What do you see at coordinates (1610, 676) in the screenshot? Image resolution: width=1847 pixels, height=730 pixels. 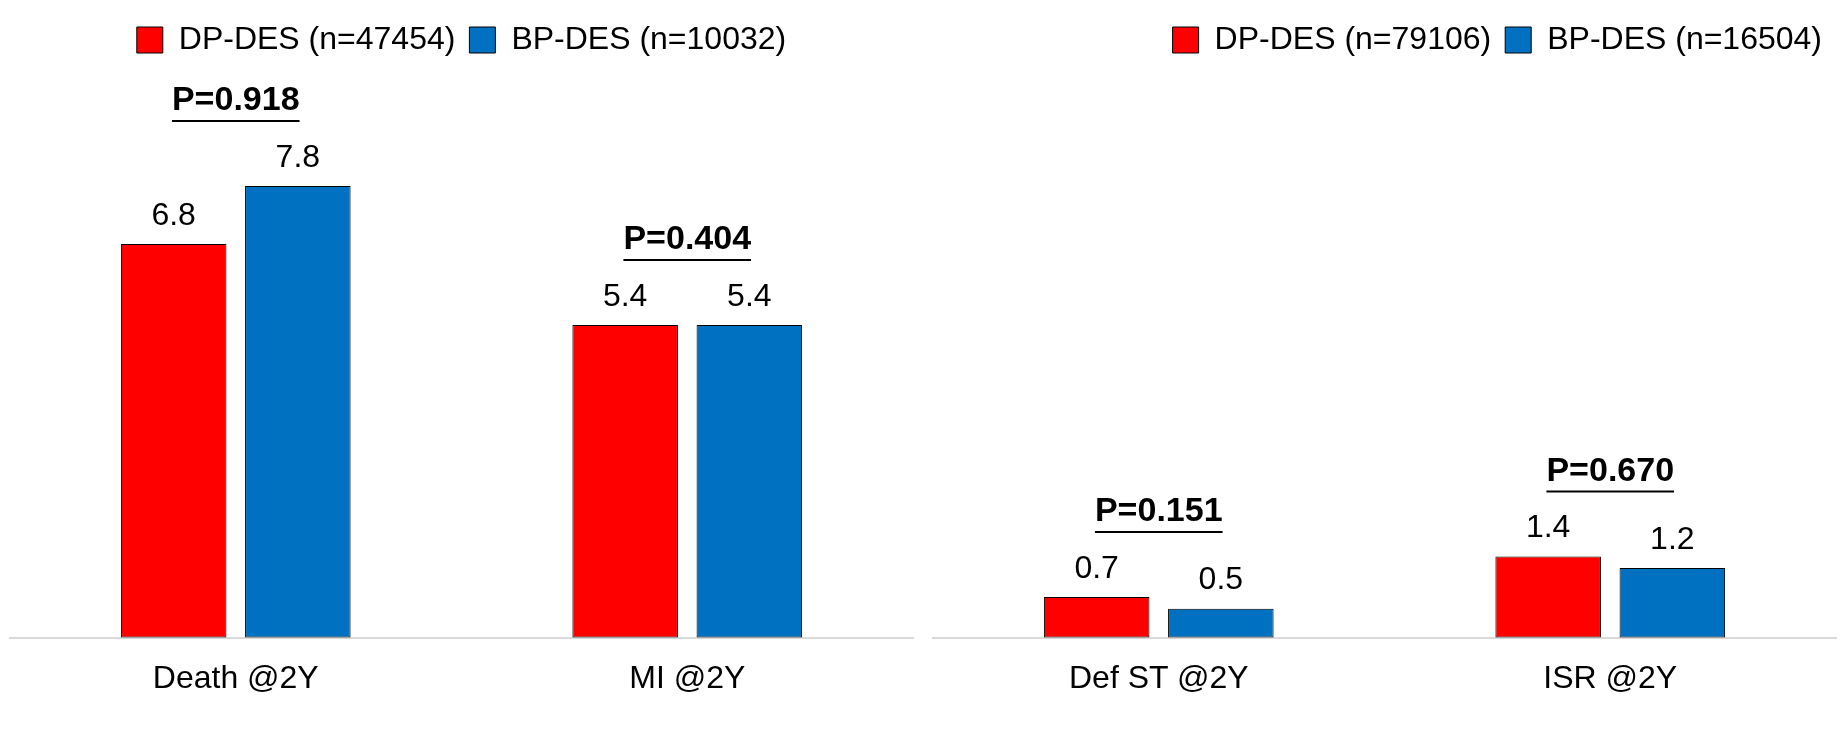 I see `x-tick-label: ISR @2Y` at bounding box center [1610, 676].